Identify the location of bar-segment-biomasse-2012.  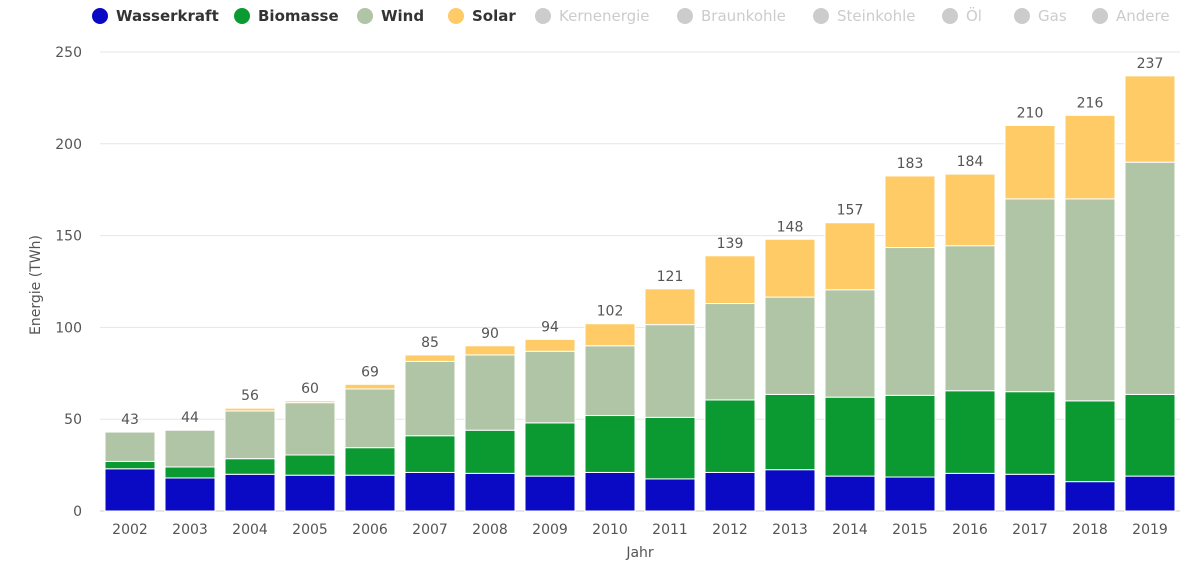
(730, 436).